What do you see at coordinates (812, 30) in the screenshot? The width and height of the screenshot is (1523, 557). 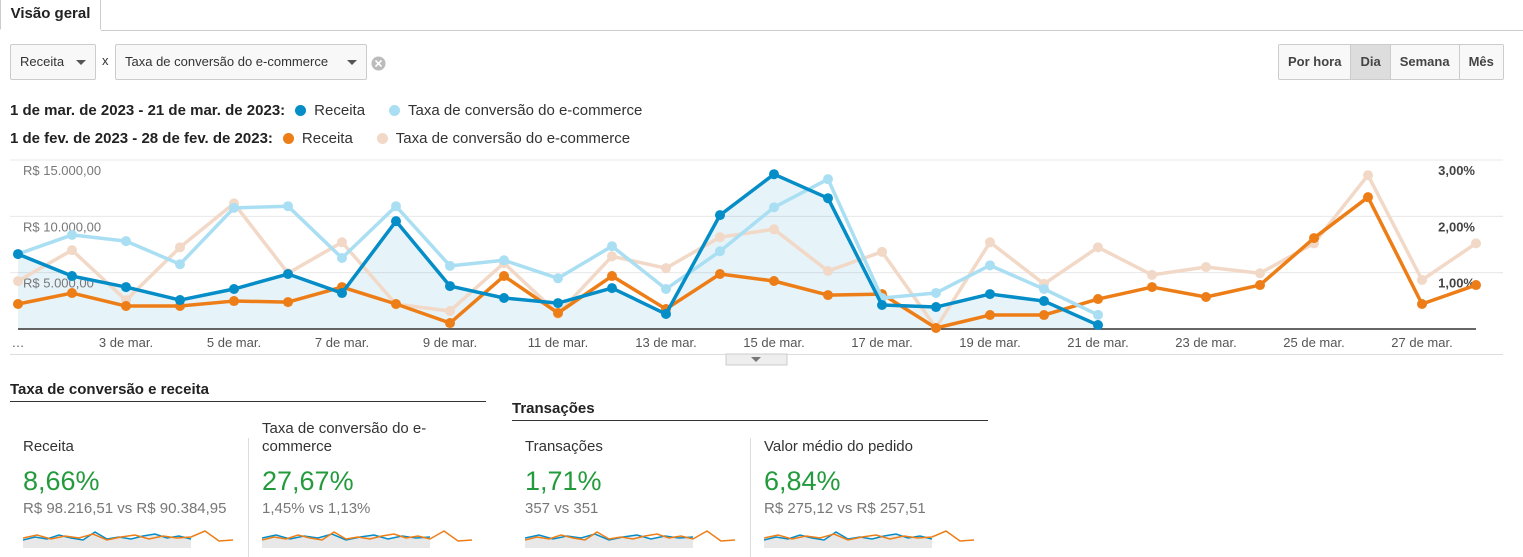 I see `tab-line` at bounding box center [812, 30].